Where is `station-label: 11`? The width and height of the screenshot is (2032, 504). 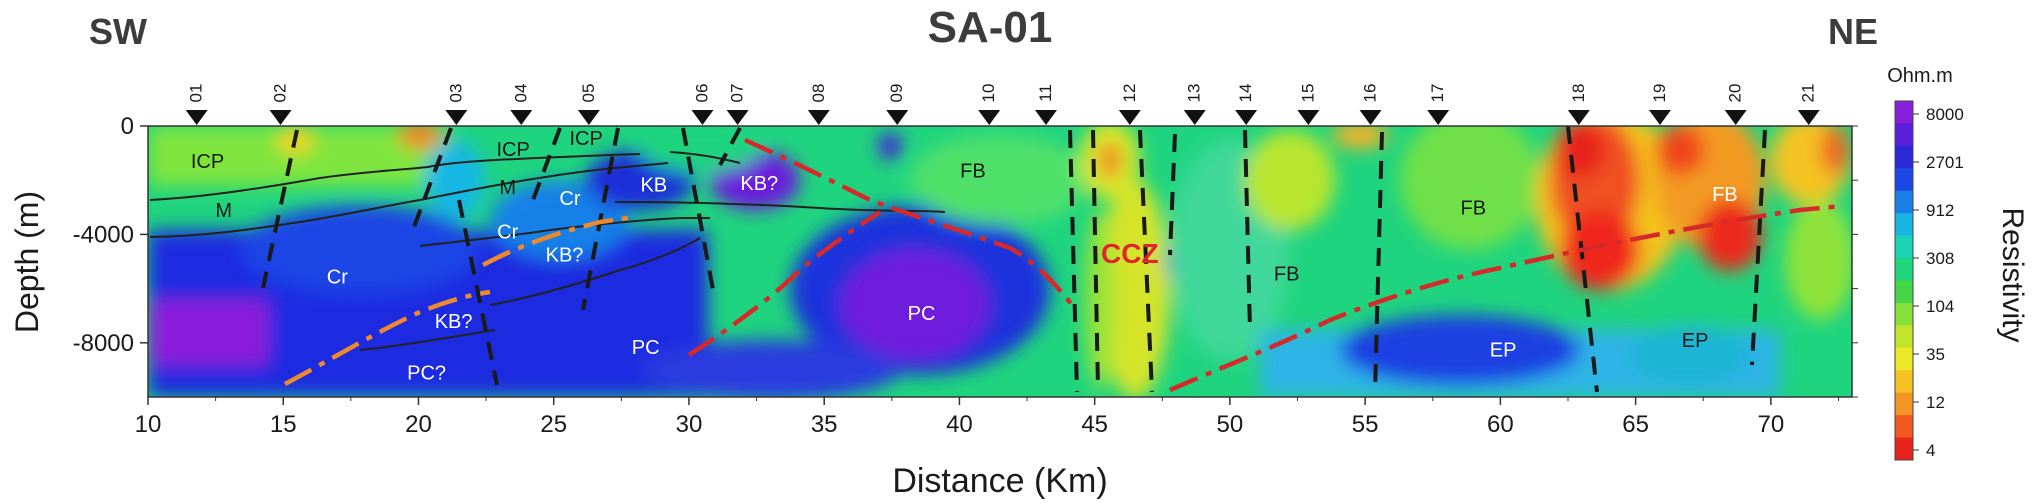 station-label: 11 is located at coordinates (1045, 93).